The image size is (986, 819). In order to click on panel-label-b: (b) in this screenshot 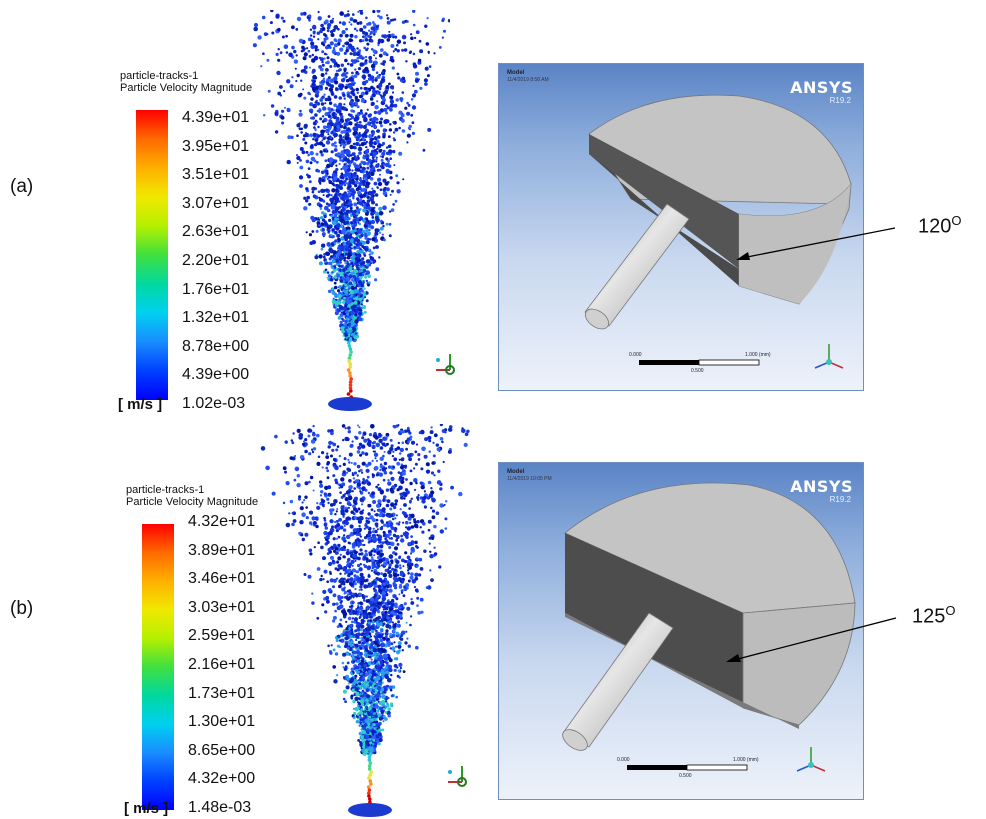, I will do `click(22, 608)`.